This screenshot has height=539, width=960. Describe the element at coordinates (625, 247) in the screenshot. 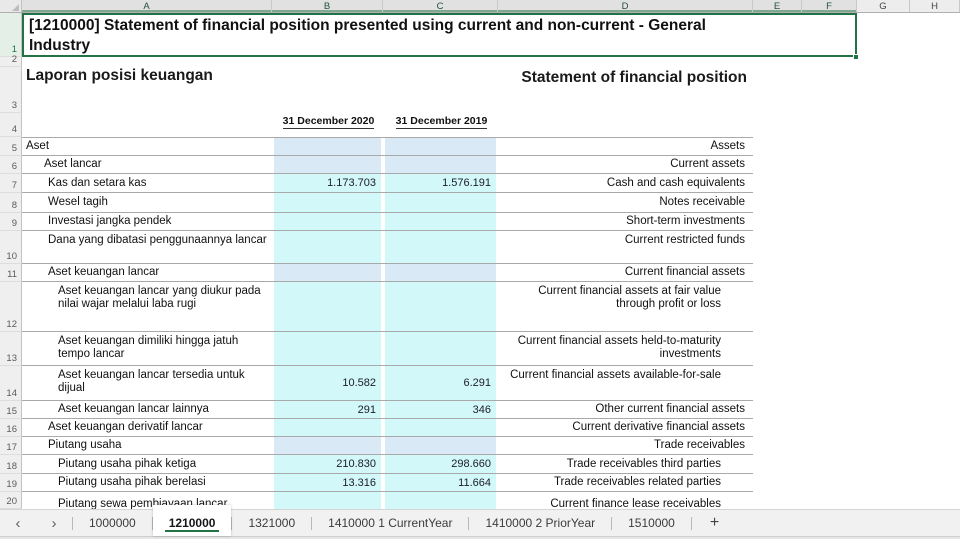

I see `line-item-cell-english: Current restricted funds` at that location.